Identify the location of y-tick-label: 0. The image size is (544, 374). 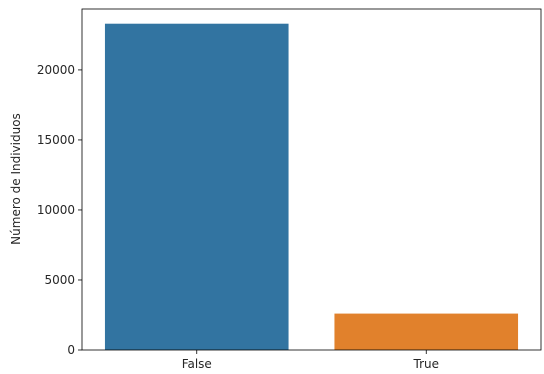
(71, 350).